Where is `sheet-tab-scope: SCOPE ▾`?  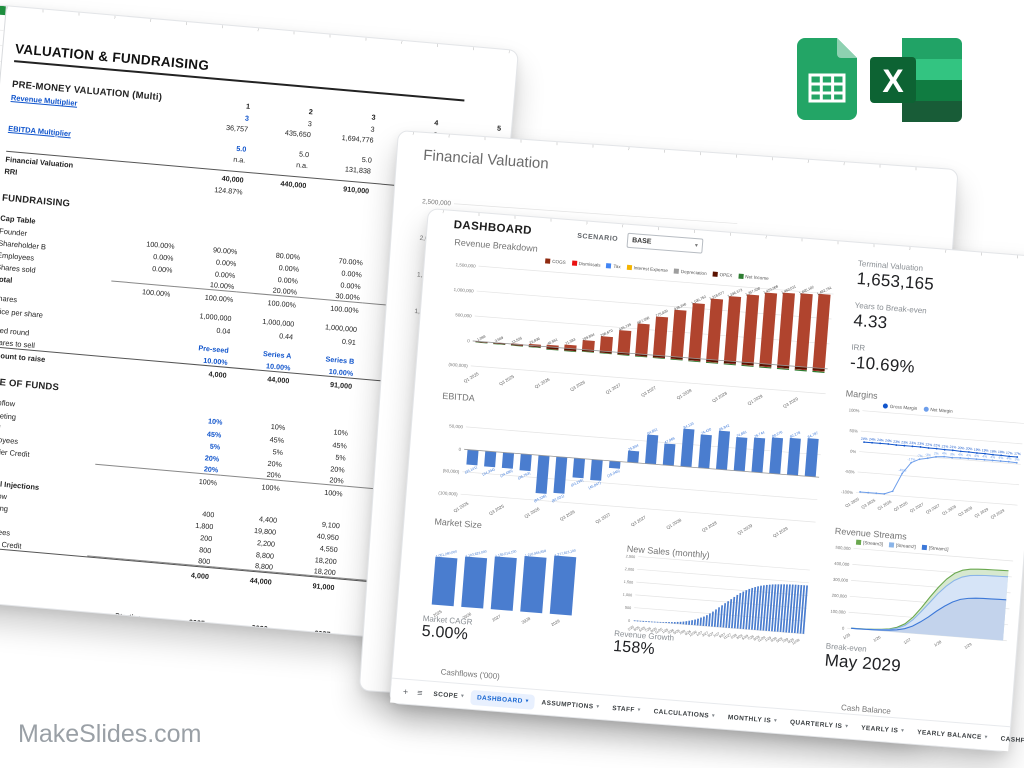
sheet-tab-scope: SCOPE ▾ is located at coordinates (449, 695).